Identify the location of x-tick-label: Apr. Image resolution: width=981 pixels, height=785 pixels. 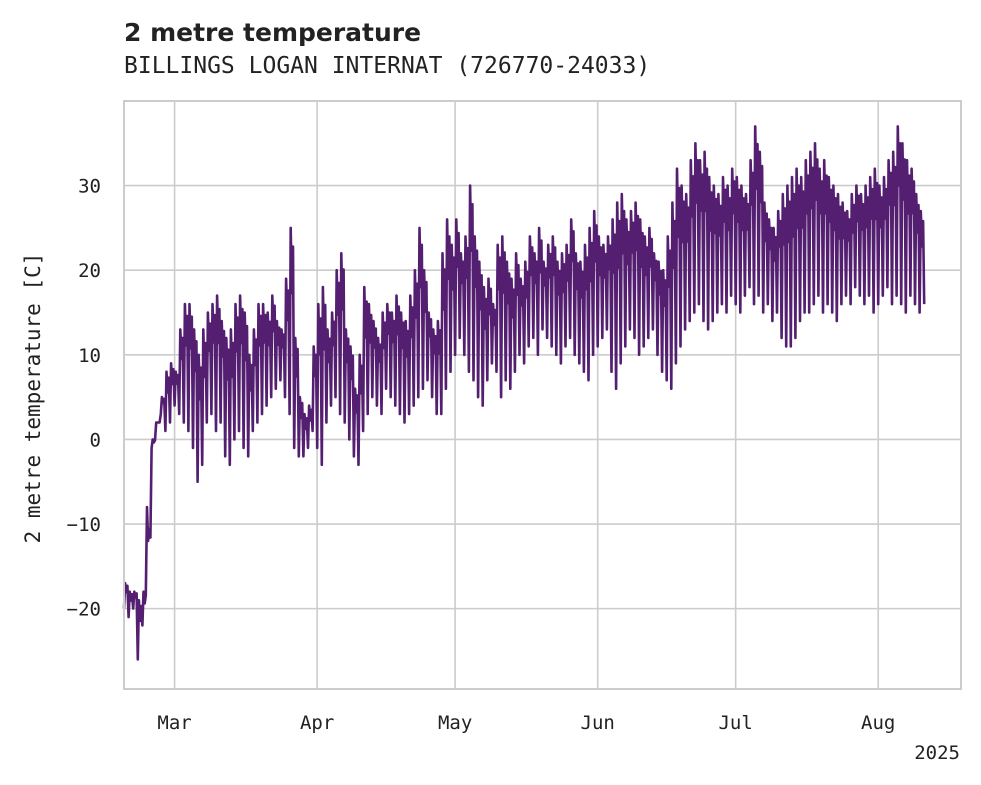
(317, 723).